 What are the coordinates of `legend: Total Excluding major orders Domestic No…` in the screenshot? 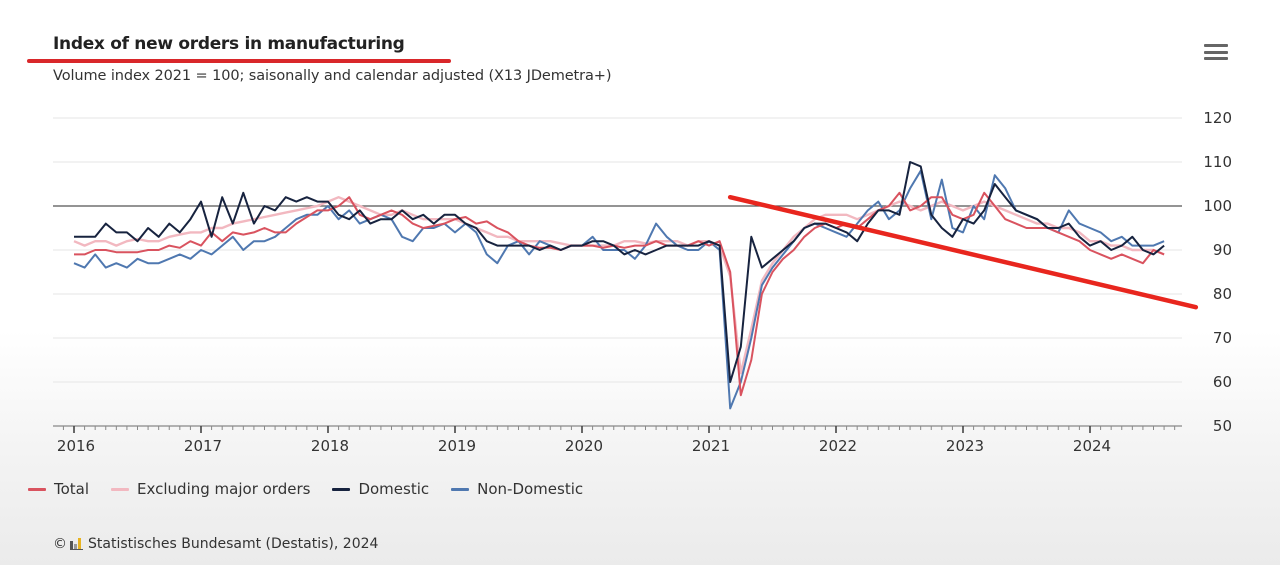 It's located at (316, 489).